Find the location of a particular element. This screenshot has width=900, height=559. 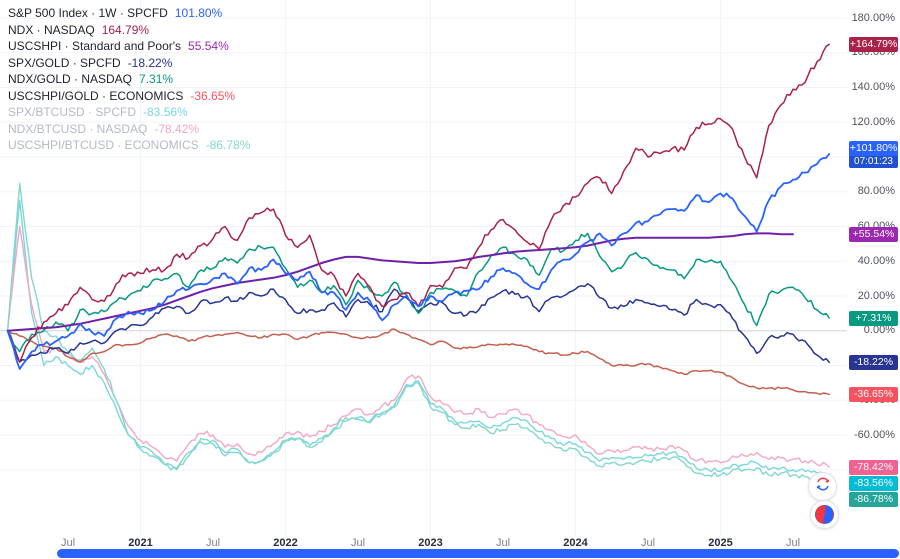

legend-symbol-title: NDX · NASDAQ is located at coordinates (51, 29).